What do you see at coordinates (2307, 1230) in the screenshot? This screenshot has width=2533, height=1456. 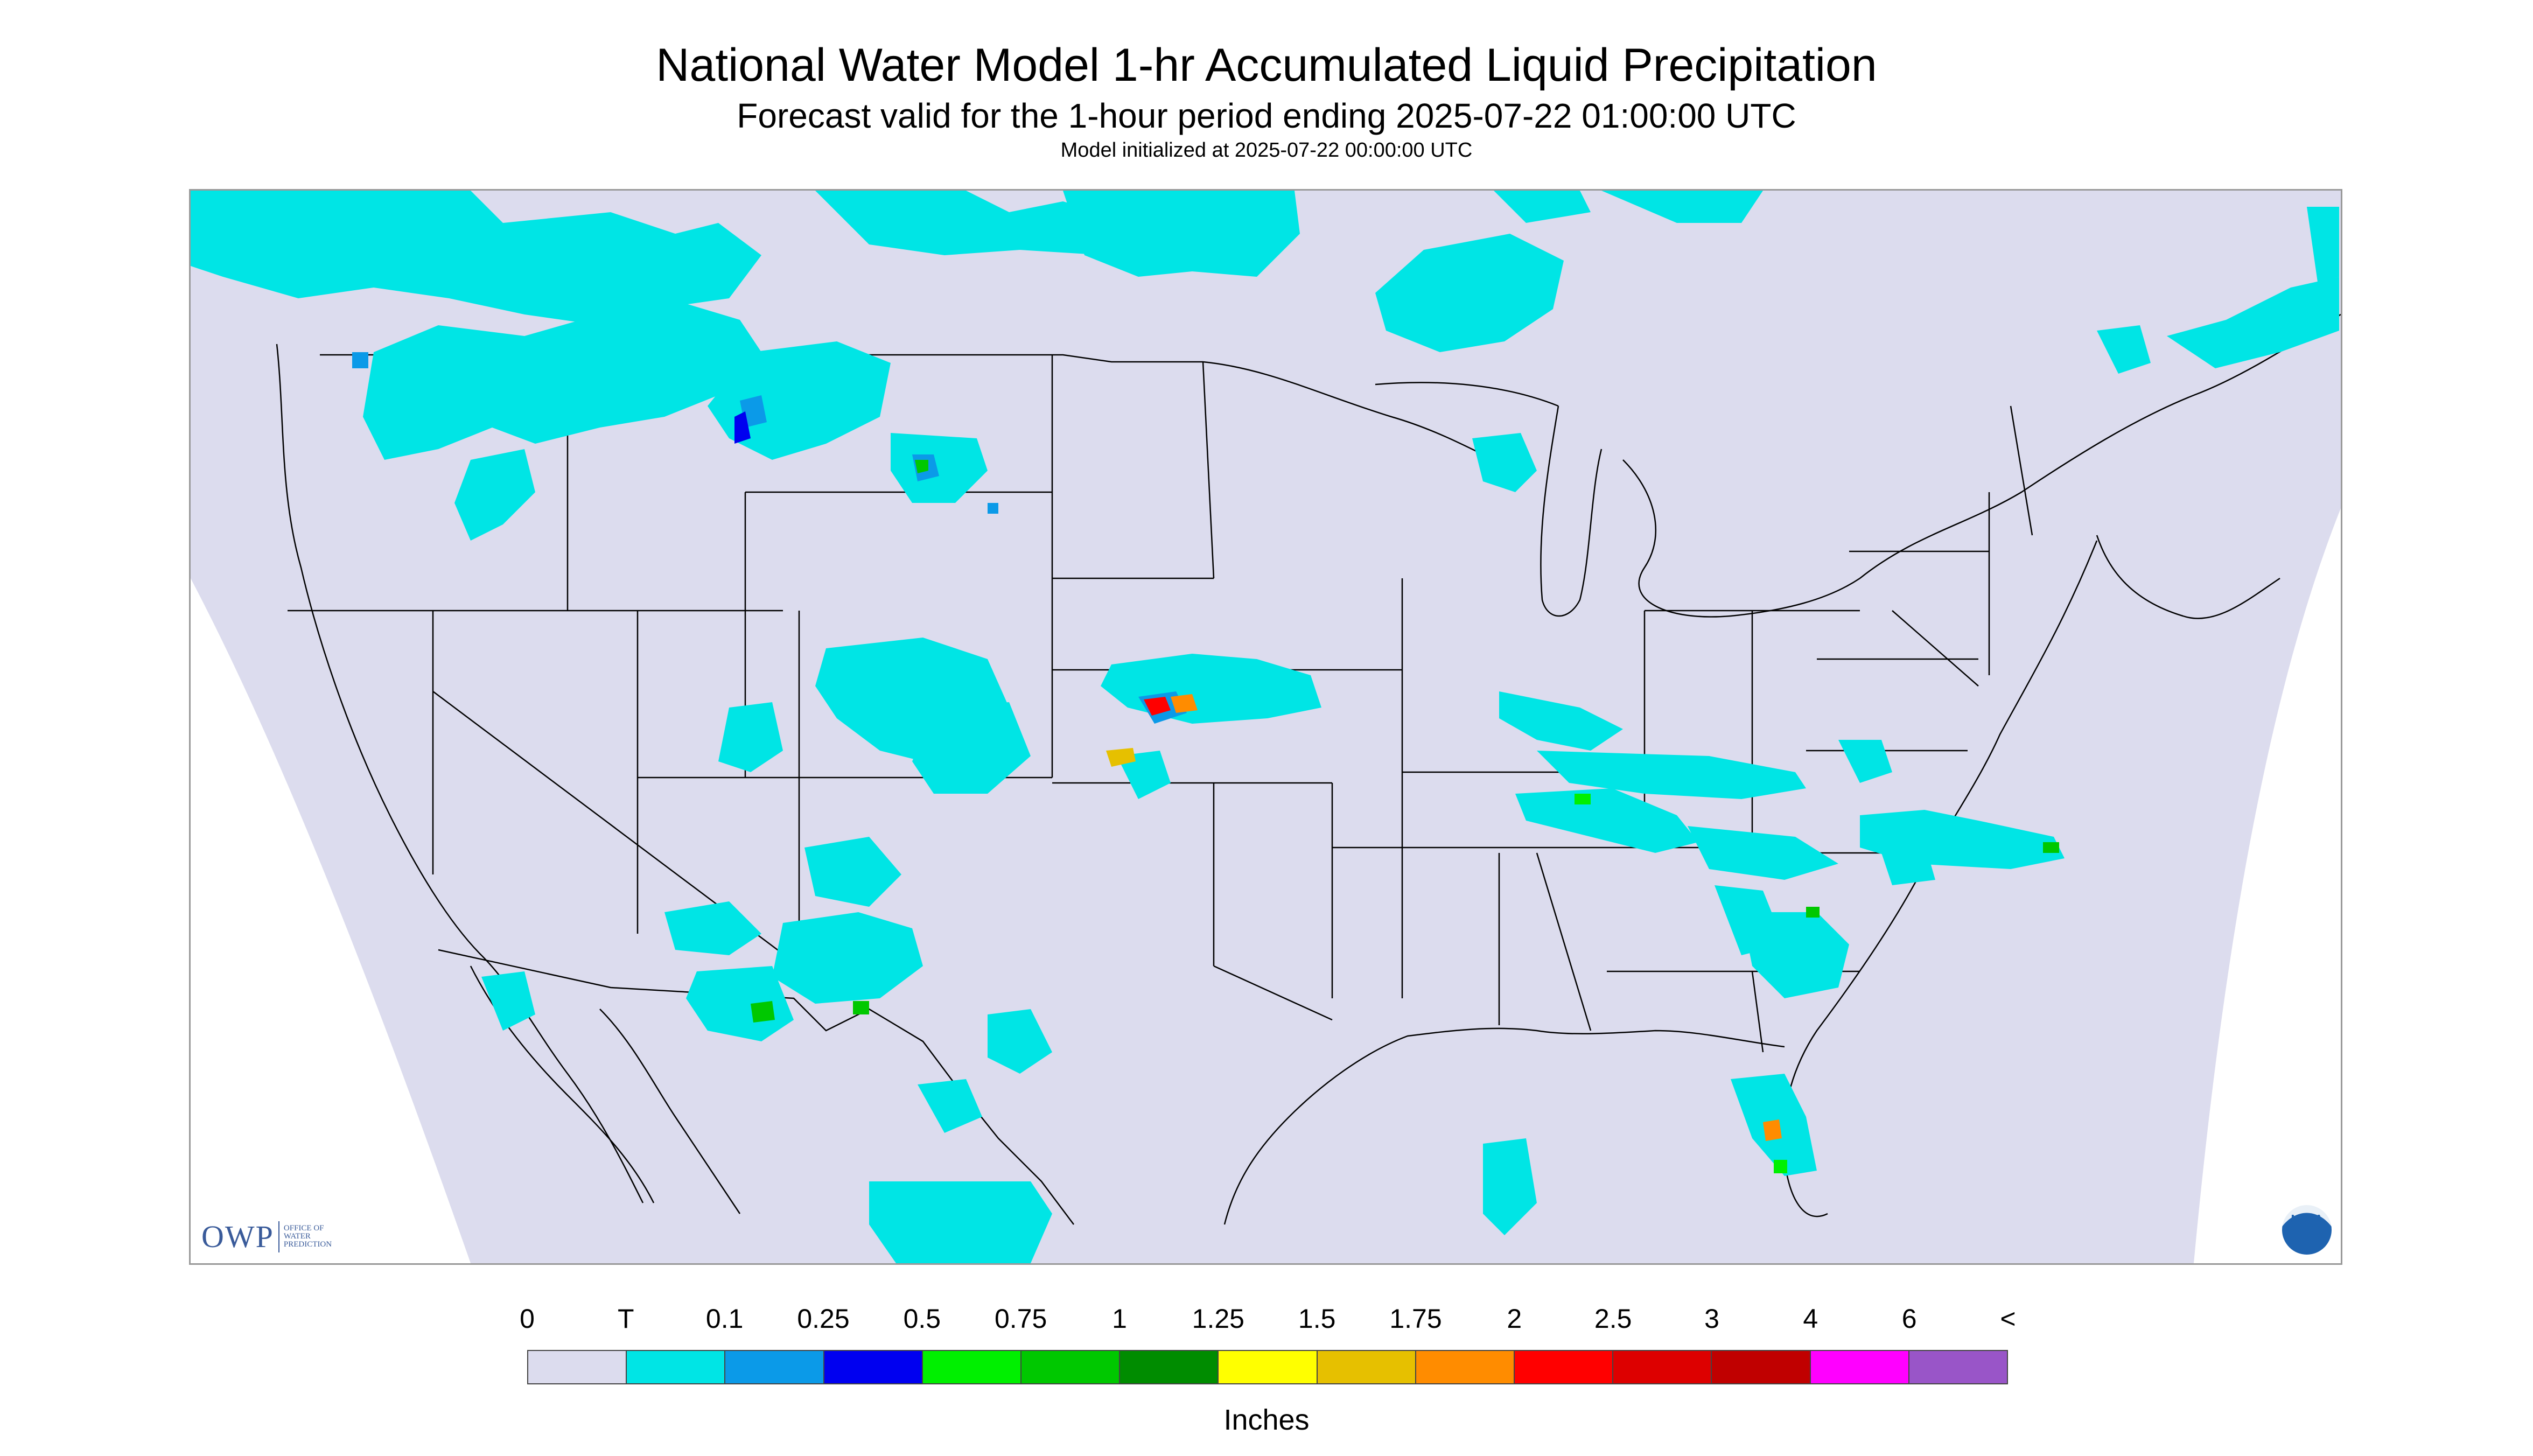 I see `noaa-emblem-icon: NOAA` at bounding box center [2307, 1230].